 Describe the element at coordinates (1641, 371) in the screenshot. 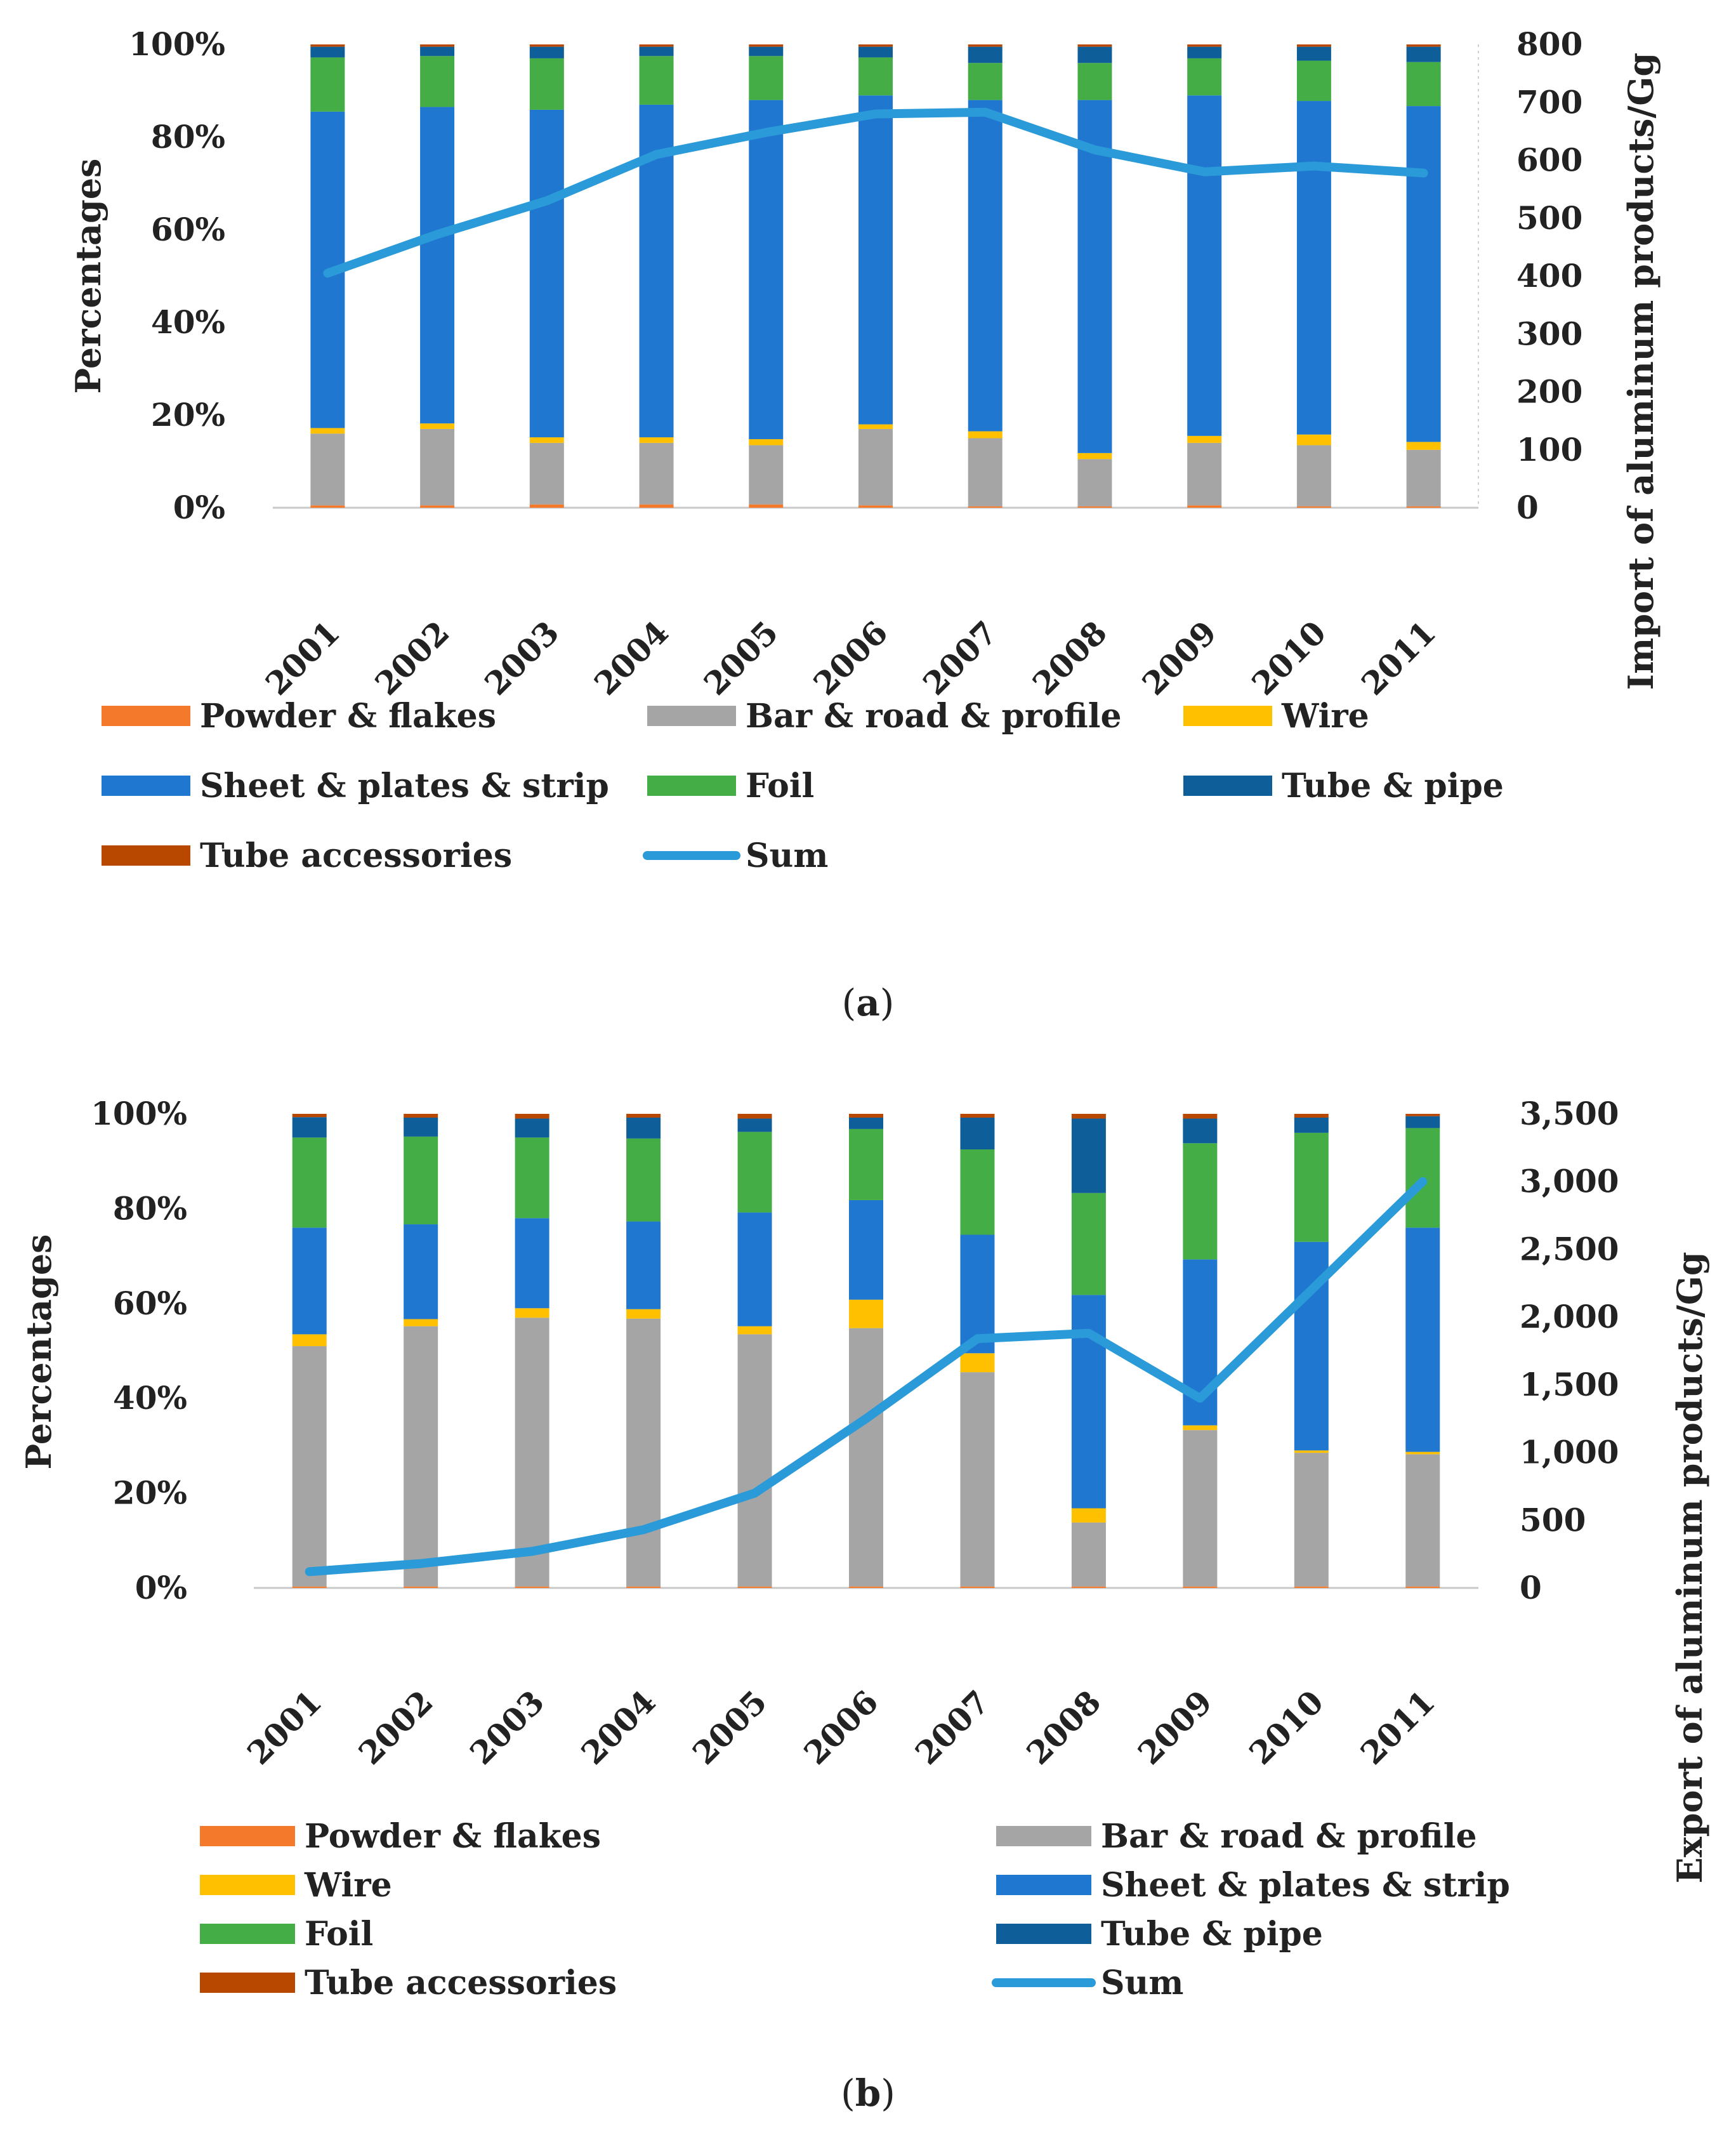

I see `y-right-axis-title: Import of aluminum products/Gg` at that location.